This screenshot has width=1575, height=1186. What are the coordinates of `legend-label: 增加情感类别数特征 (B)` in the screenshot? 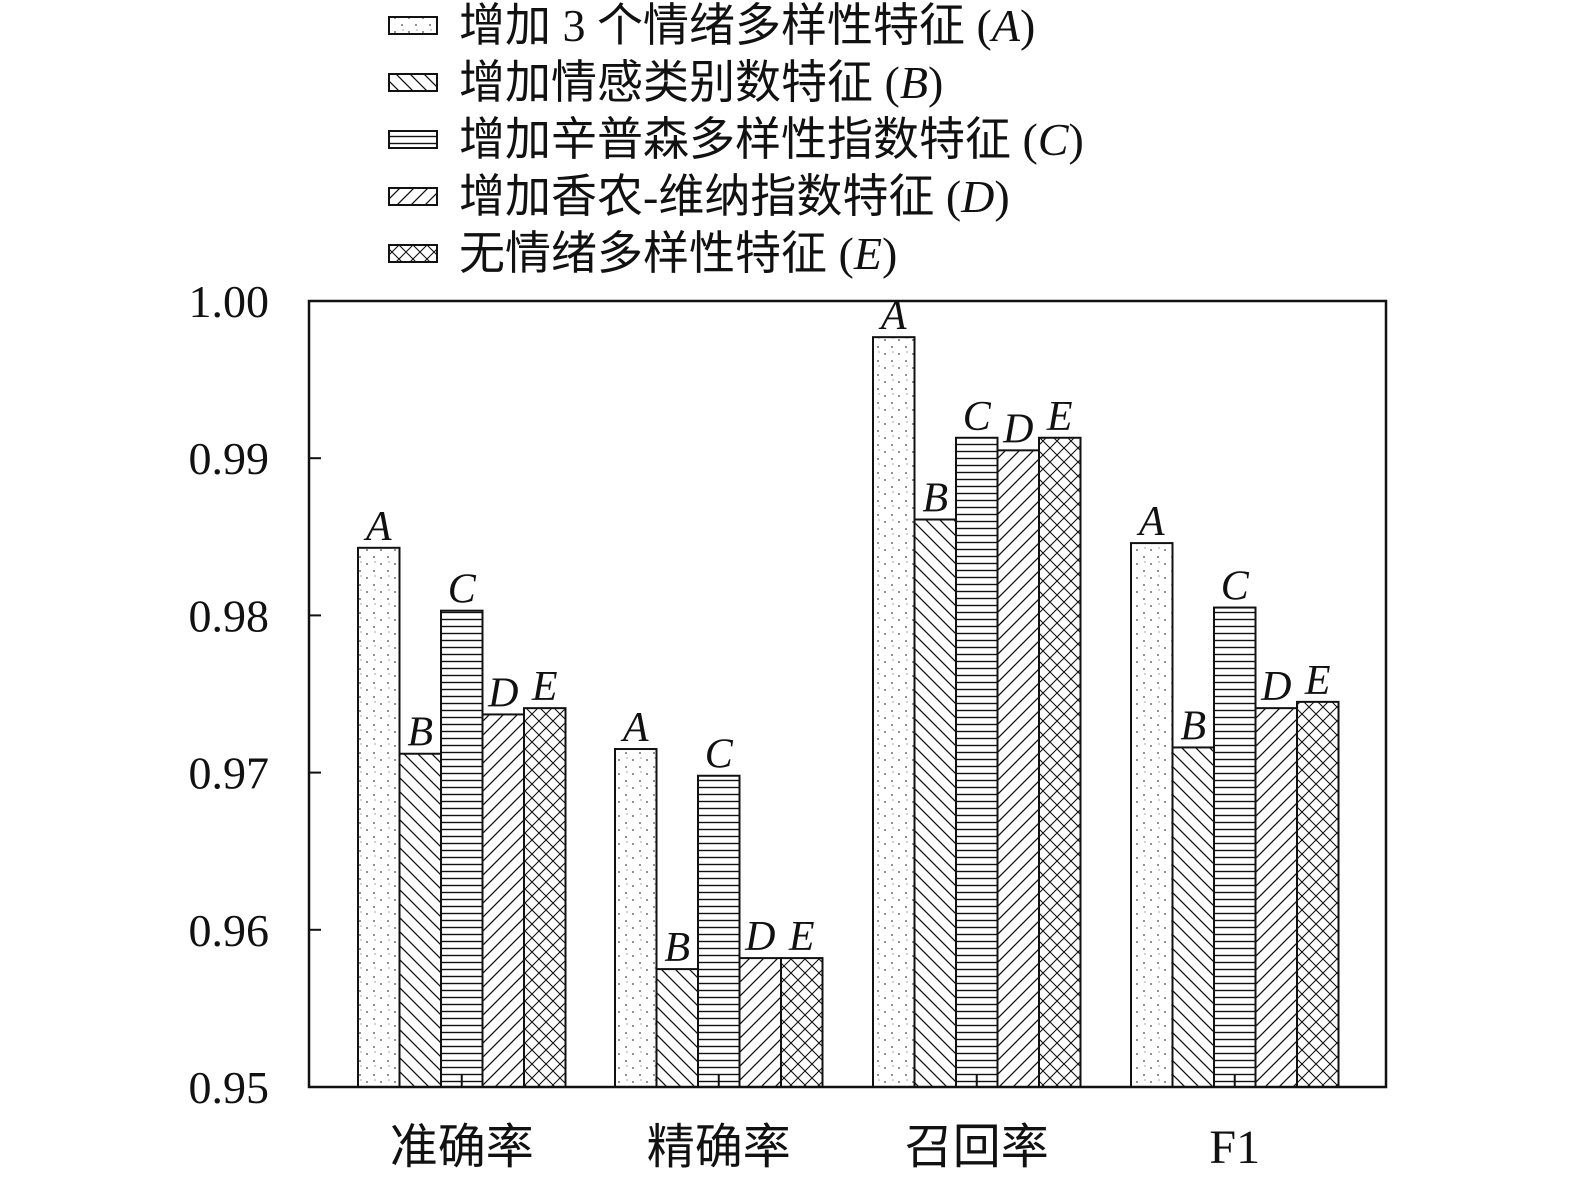 It's located at (701, 82).